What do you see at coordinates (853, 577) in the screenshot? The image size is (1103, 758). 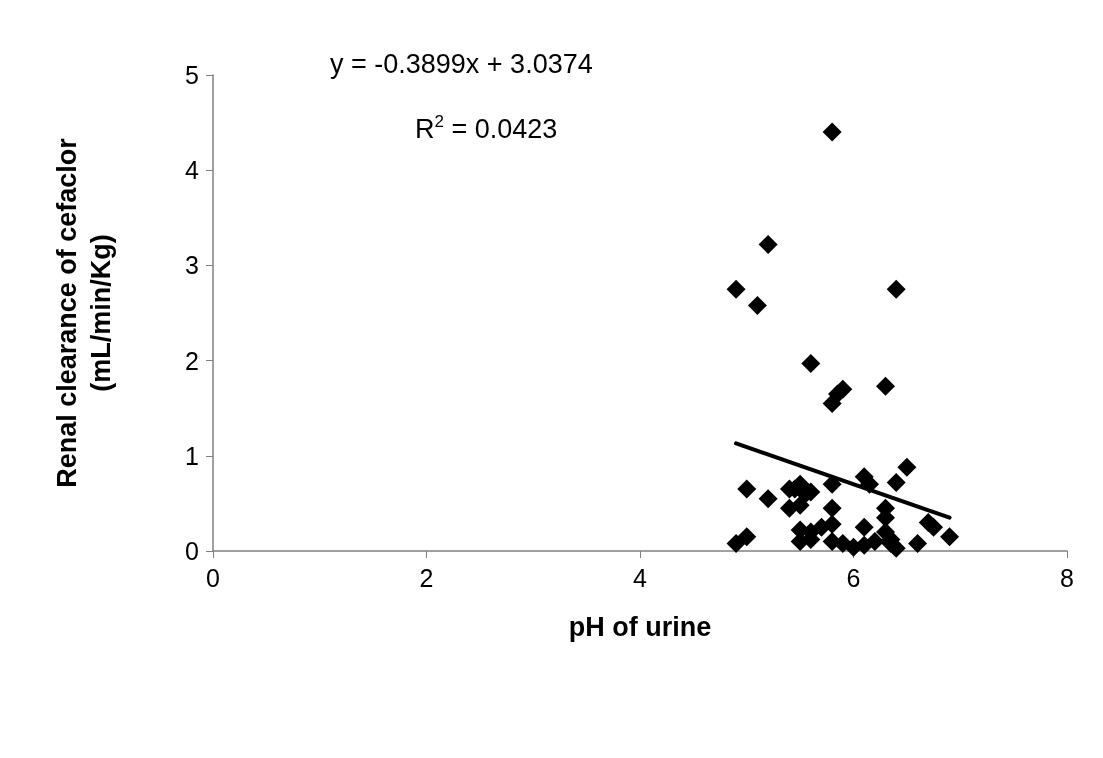 I see `x-tick-label: 6` at bounding box center [853, 577].